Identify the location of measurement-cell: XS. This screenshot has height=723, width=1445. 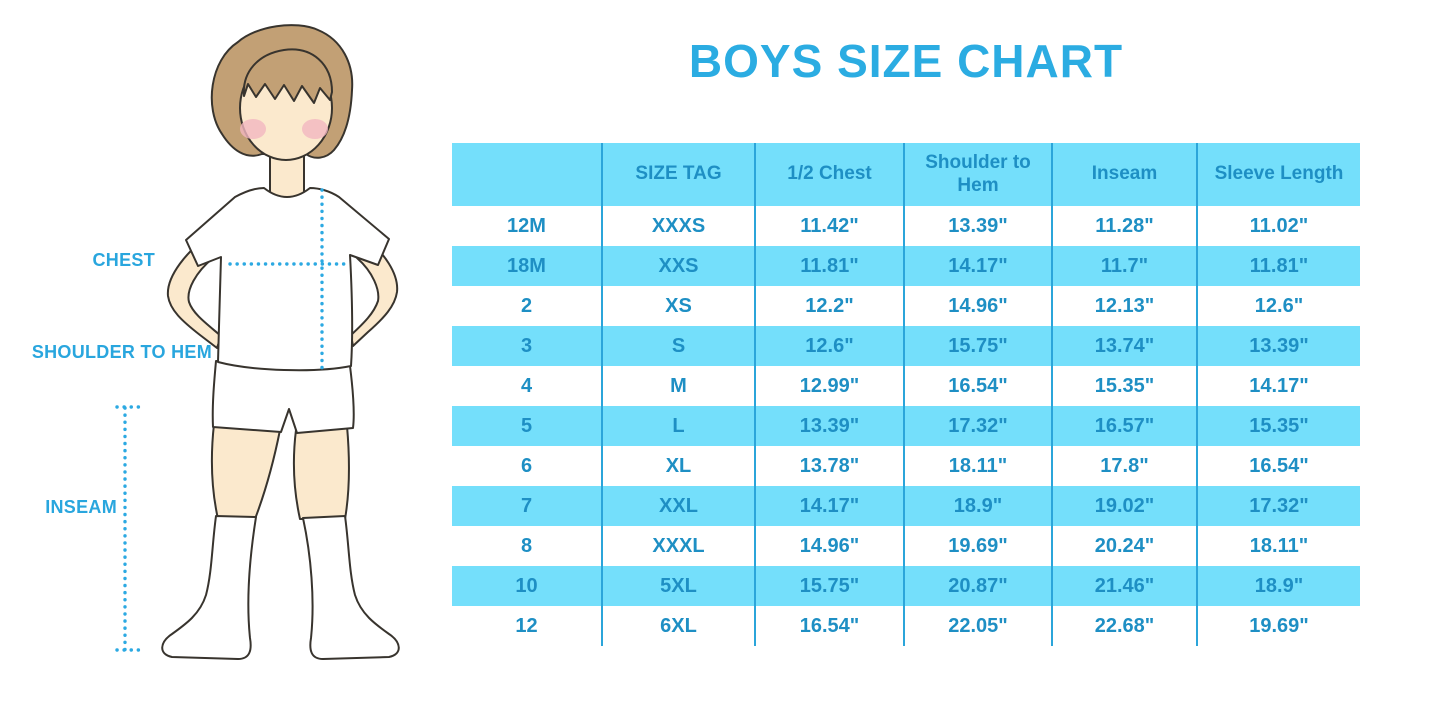
(678, 306).